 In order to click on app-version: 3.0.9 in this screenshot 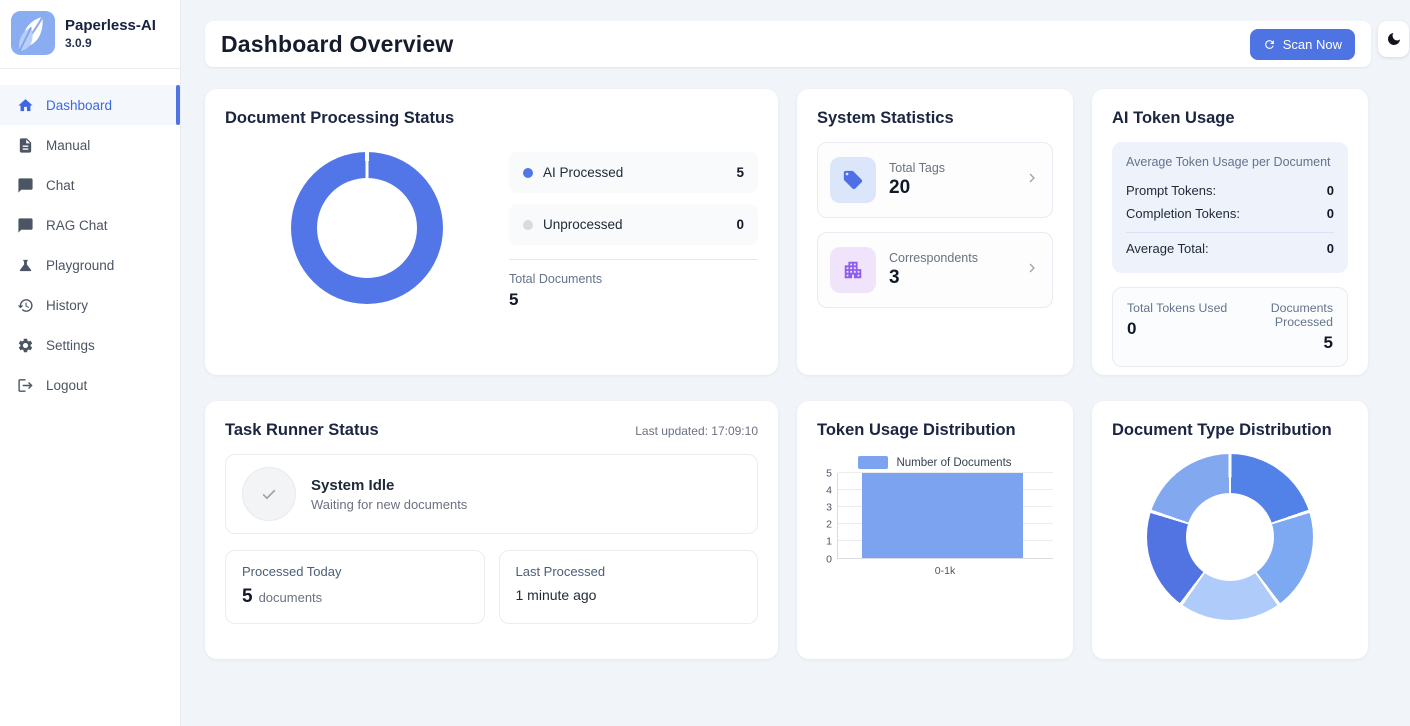, I will do `click(78, 42)`.